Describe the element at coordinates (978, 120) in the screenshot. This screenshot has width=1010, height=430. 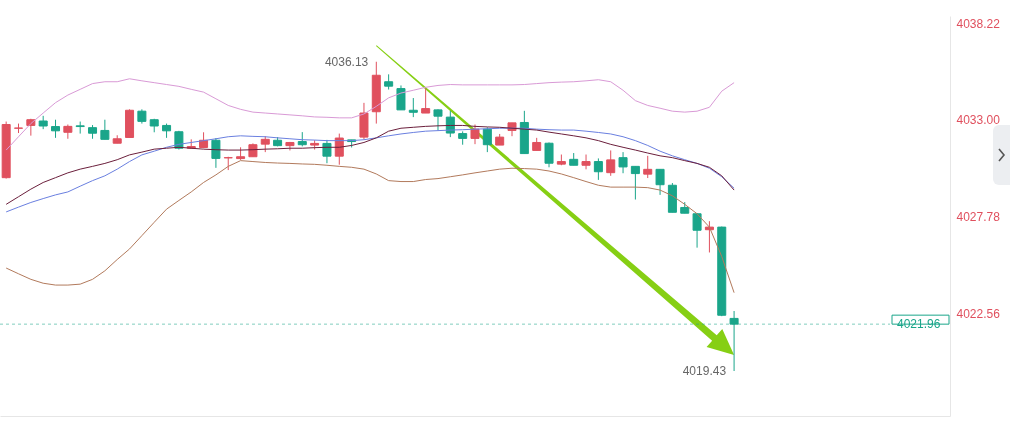
I see `y-tick-label: 4033.00` at that location.